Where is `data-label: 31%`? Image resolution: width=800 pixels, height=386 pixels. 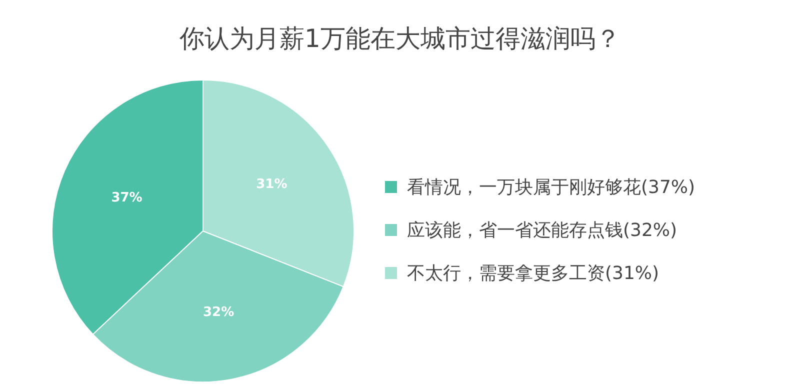
data-label: 31% is located at coordinates (272, 184).